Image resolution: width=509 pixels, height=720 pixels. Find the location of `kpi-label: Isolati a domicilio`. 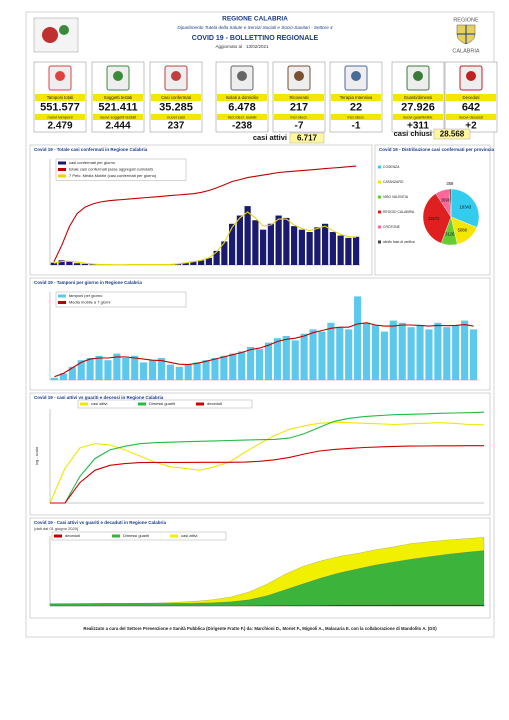

kpi-label: Isolati a domicilio is located at coordinates (242, 97).